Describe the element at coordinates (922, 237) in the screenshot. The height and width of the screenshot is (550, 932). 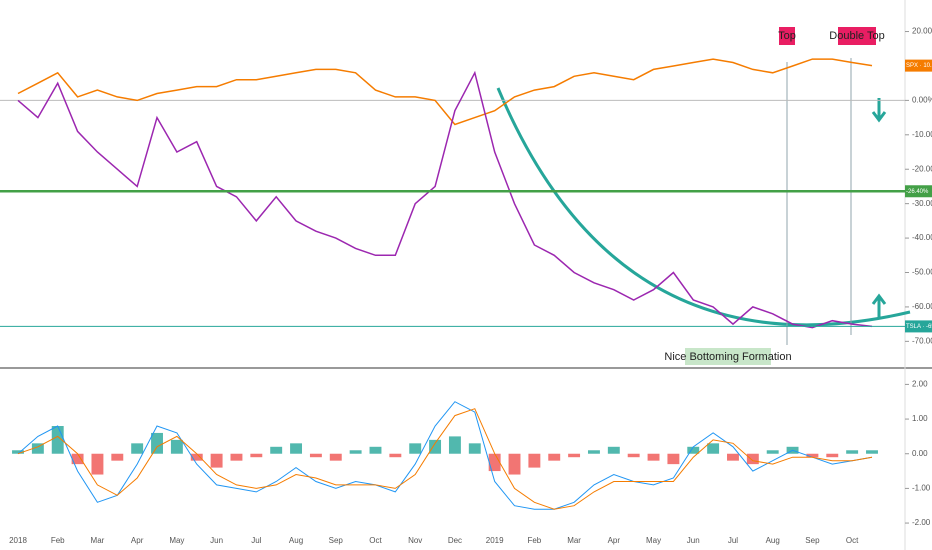
I see `y-tick-label: -40.00%` at that location.